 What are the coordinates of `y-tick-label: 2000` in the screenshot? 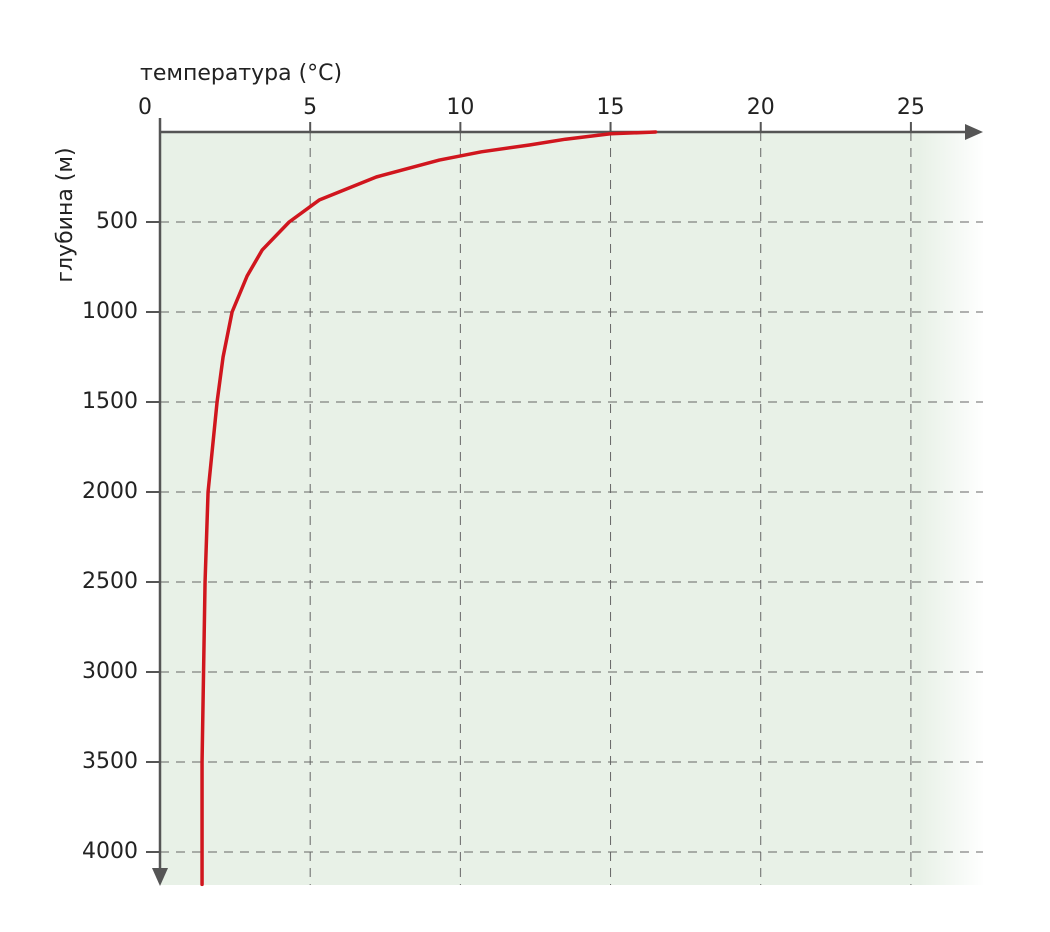 It's located at (110, 491).